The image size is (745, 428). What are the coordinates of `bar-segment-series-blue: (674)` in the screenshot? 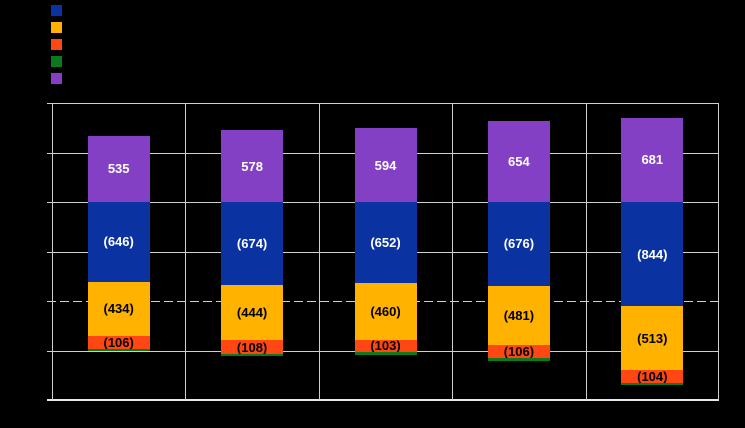 It's located at (252, 244).